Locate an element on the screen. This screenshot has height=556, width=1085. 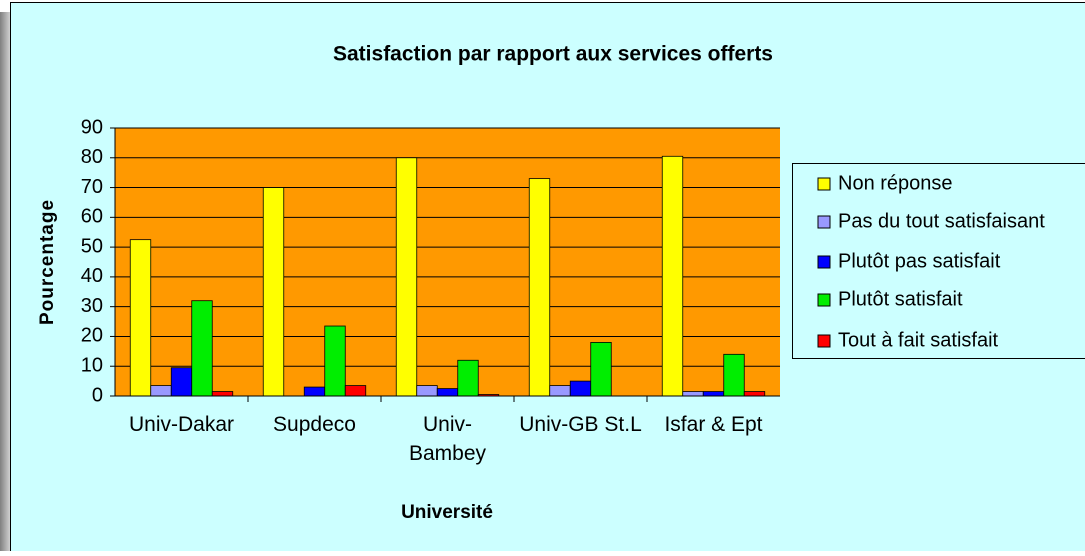
y-axis-label: Pourcentage is located at coordinates (47, 262).